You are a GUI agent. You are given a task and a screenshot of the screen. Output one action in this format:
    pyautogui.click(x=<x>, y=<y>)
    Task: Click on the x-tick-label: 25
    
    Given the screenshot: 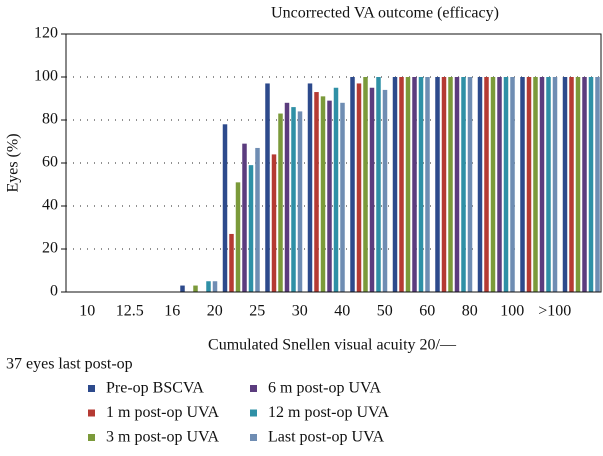 What is the action you would take?
    pyautogui.click(x=257, y=311)
    